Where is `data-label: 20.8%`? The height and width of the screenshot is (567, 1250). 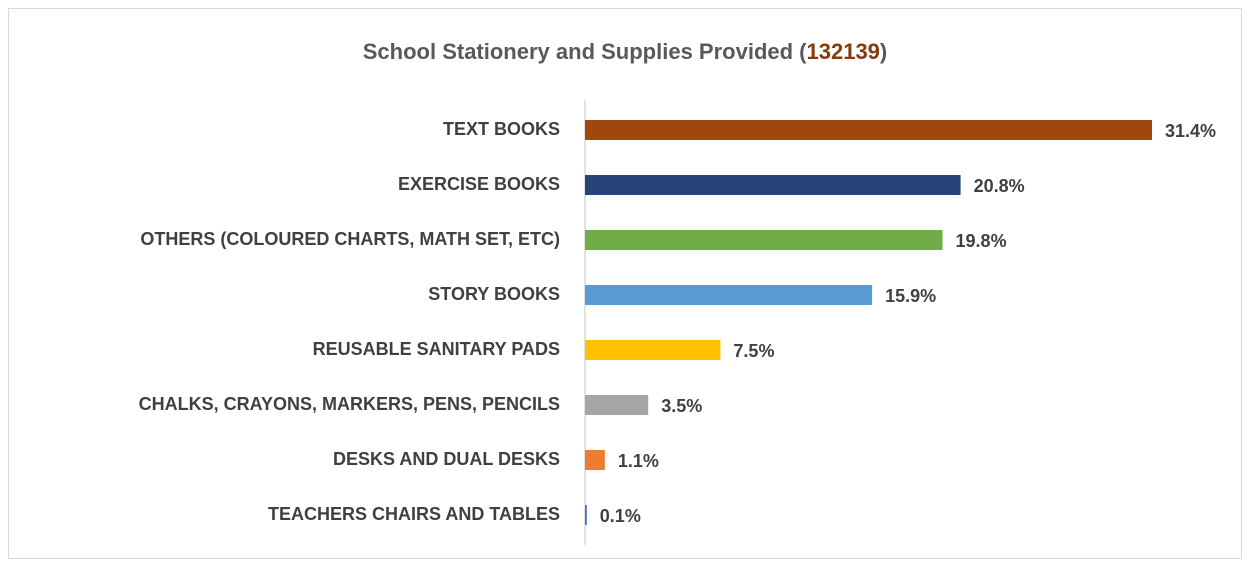 data-label: 20.8% is located at coordinates (999, 186).